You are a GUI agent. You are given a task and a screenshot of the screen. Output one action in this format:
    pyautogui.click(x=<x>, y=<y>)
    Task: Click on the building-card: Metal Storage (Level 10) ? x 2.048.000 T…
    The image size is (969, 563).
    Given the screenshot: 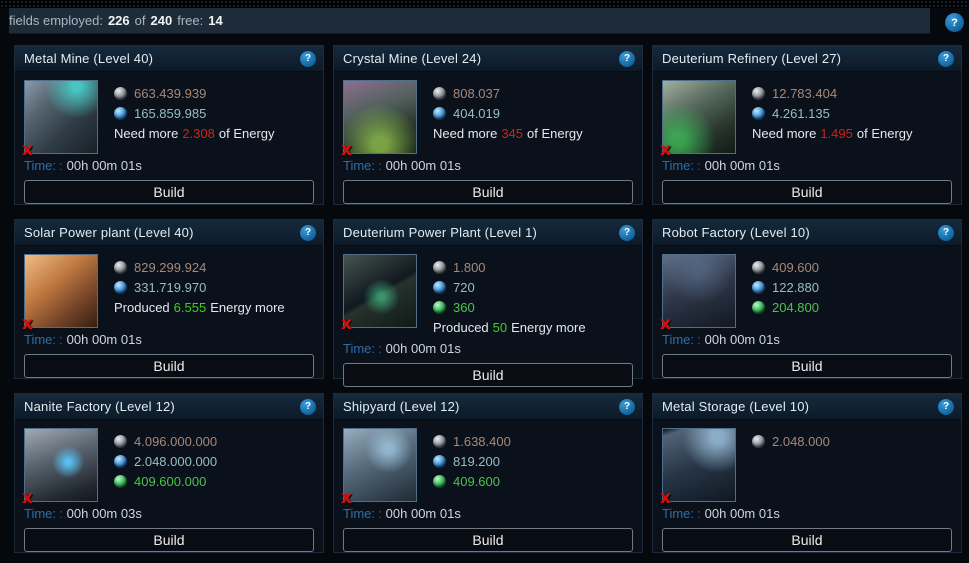 What is the action you would take?
    pyautogui.click(x=807, y=473)
    